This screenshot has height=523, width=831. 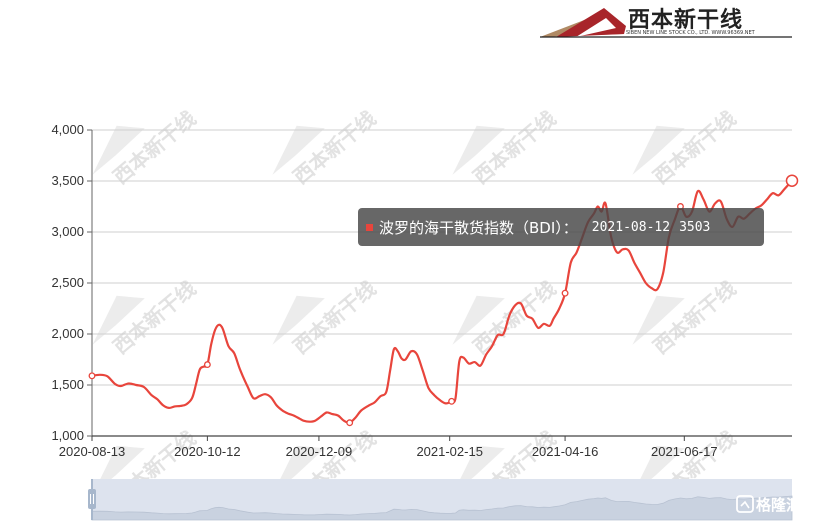 I want to click on y-tick-label: 3,000, so click(x=67, y=231).